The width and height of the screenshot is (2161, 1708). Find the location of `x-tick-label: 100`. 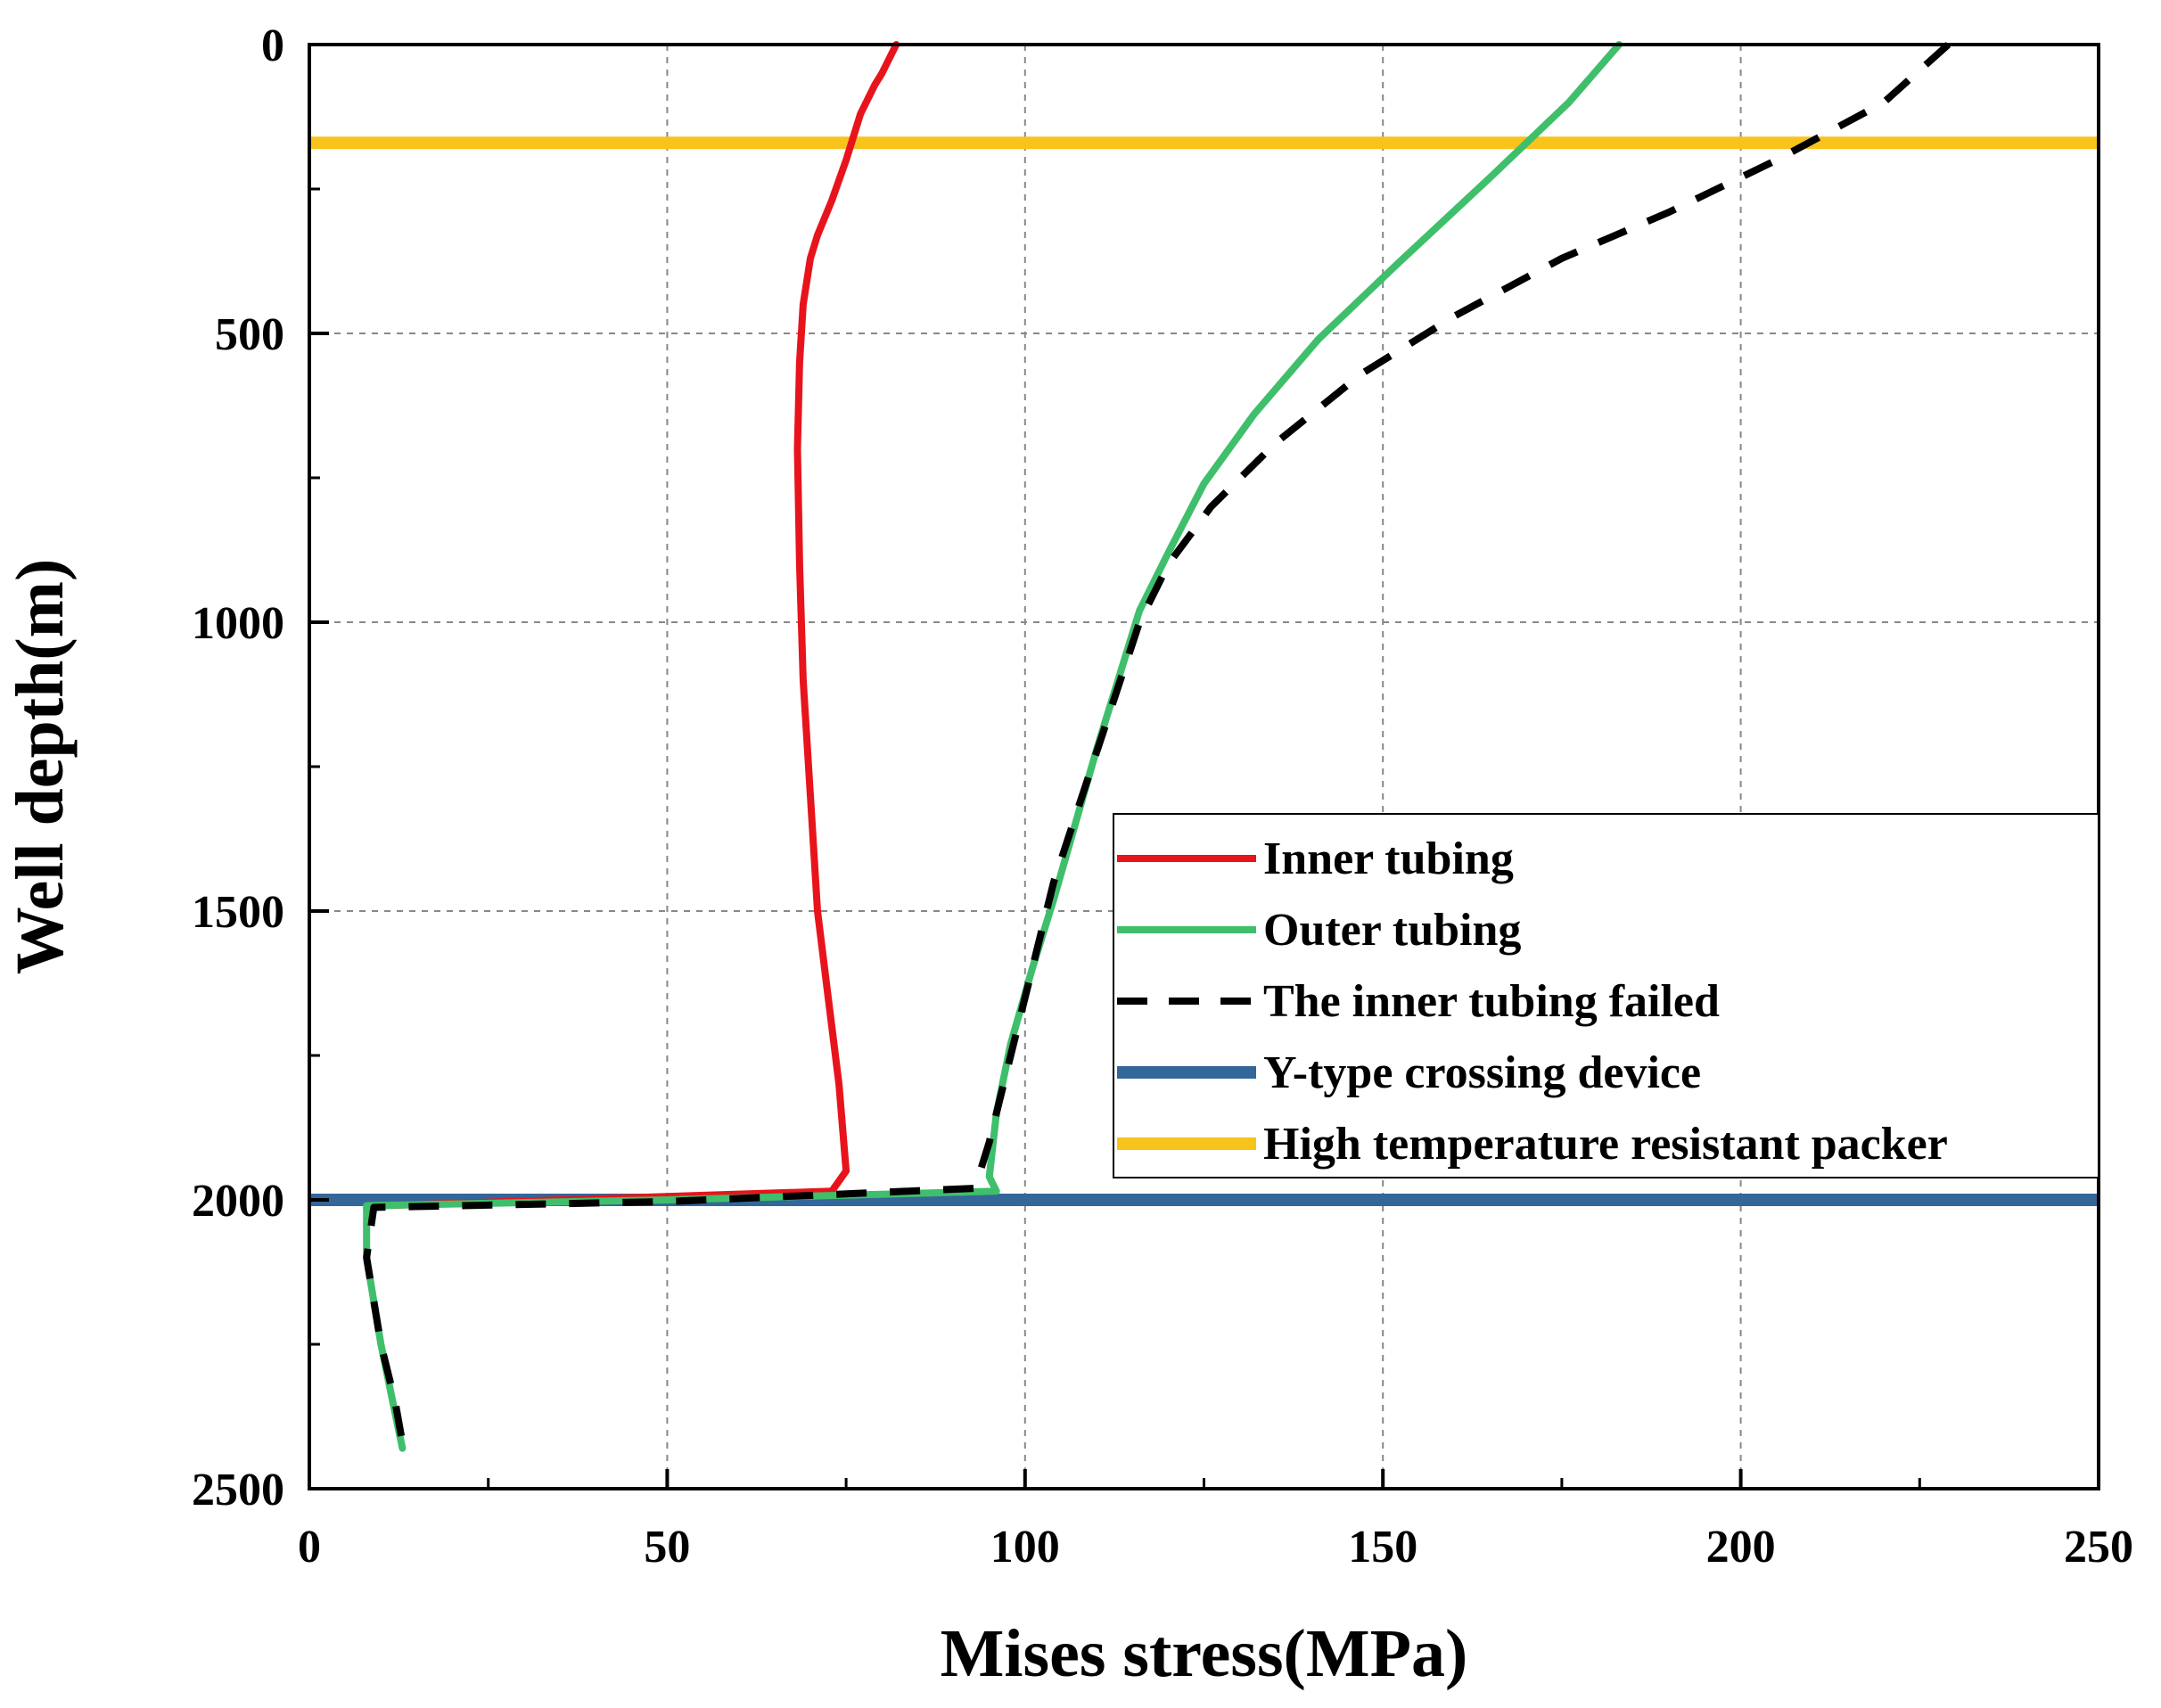

x-tick-label: 100 is located at coordinates (1025, 1547).